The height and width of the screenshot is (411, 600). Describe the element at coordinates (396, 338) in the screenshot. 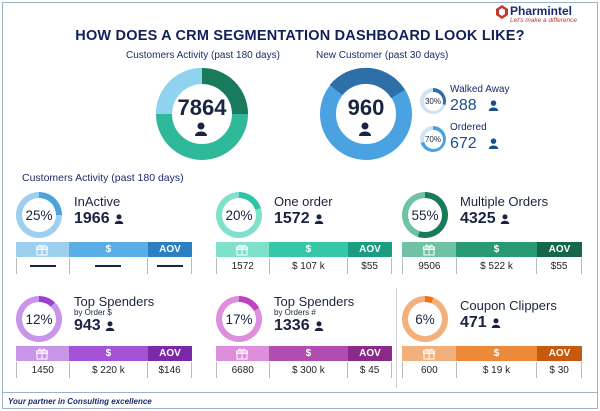

I see `divider` at that location.